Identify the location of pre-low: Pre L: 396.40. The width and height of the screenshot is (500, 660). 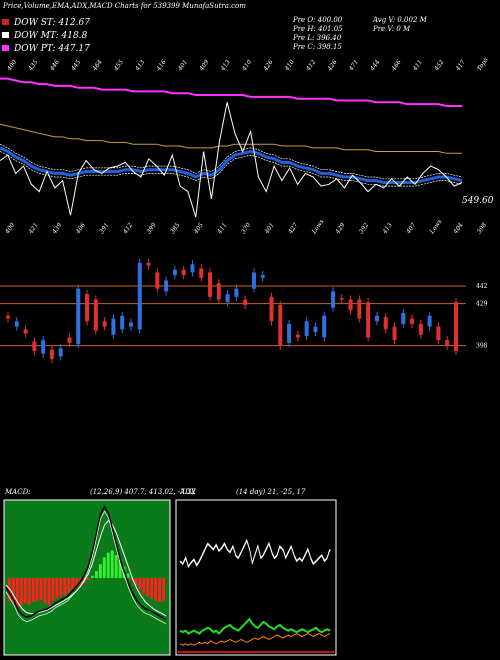
(317, 38).